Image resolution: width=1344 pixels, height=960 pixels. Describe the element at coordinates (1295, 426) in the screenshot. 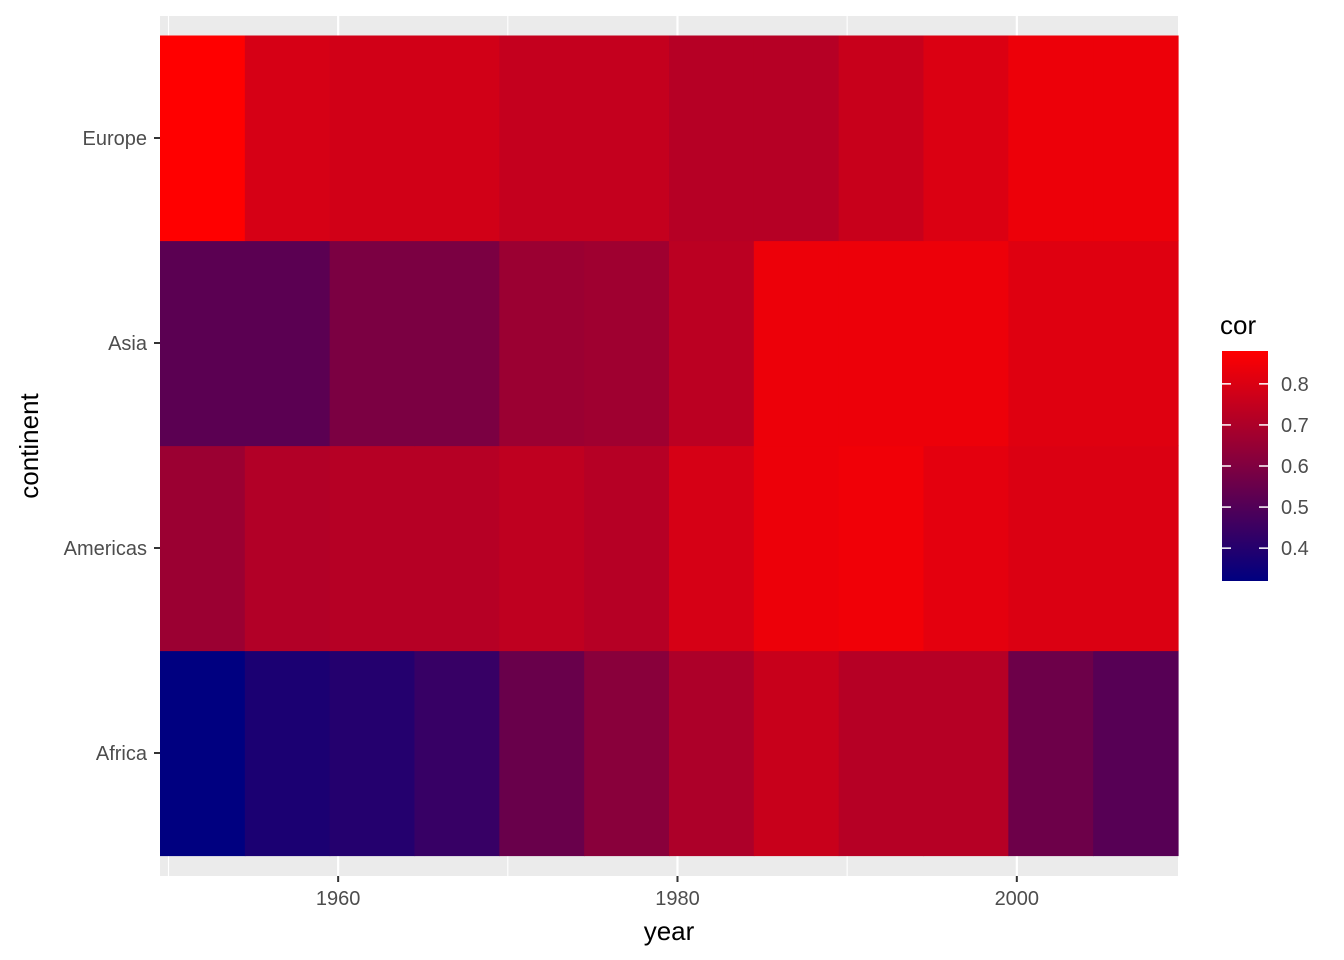

I see `legend-label: 0.7` at that location.